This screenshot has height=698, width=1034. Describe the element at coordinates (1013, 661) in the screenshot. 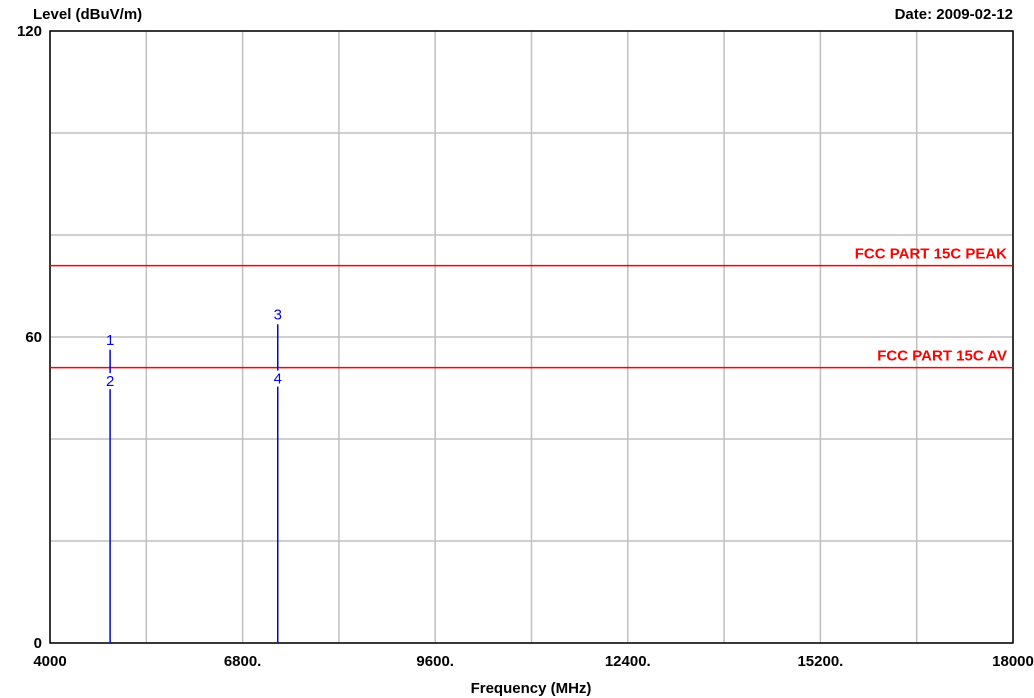

I see `x-tick-label: 18000` at that location.